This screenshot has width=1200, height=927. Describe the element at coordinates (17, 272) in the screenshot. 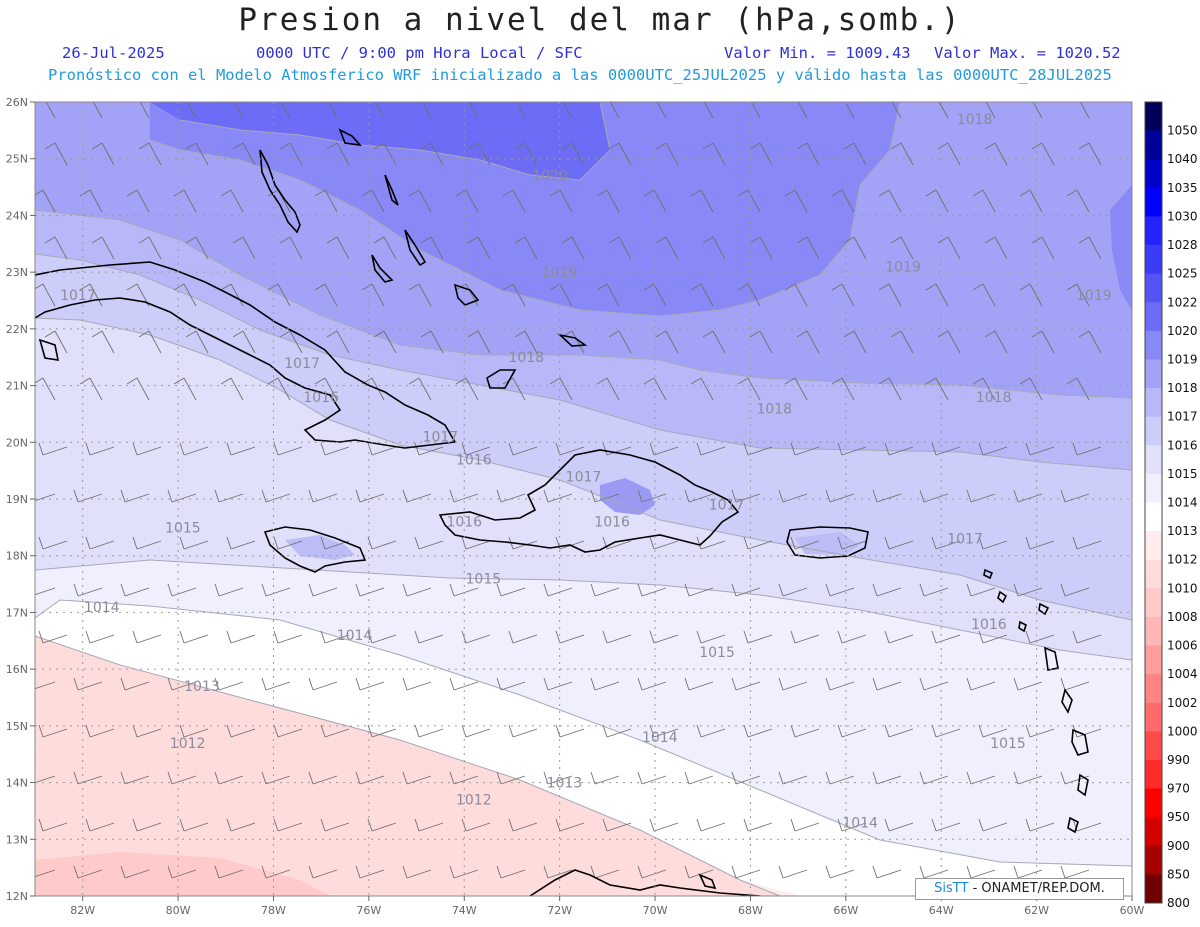

I see `y-tick-label: 23N` at that location.